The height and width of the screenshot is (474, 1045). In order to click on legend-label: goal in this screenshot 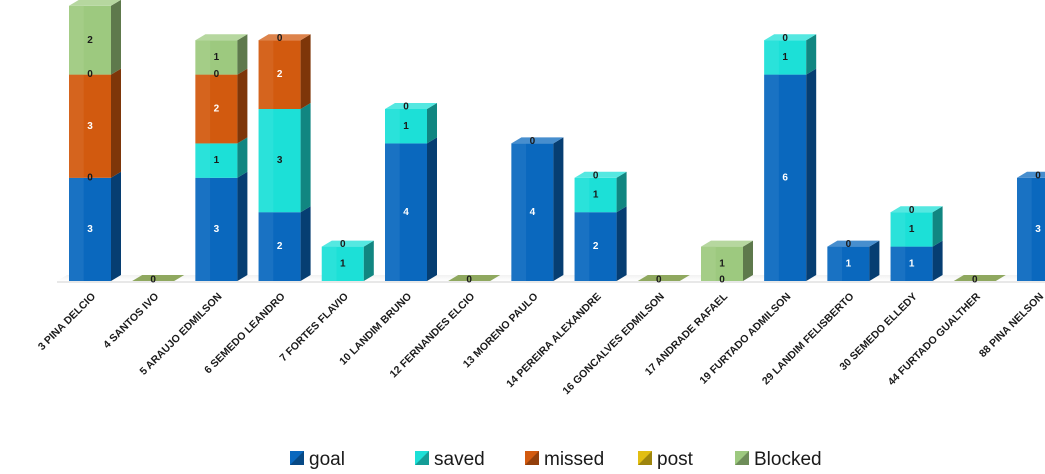, I will do `click(327, 459)`.